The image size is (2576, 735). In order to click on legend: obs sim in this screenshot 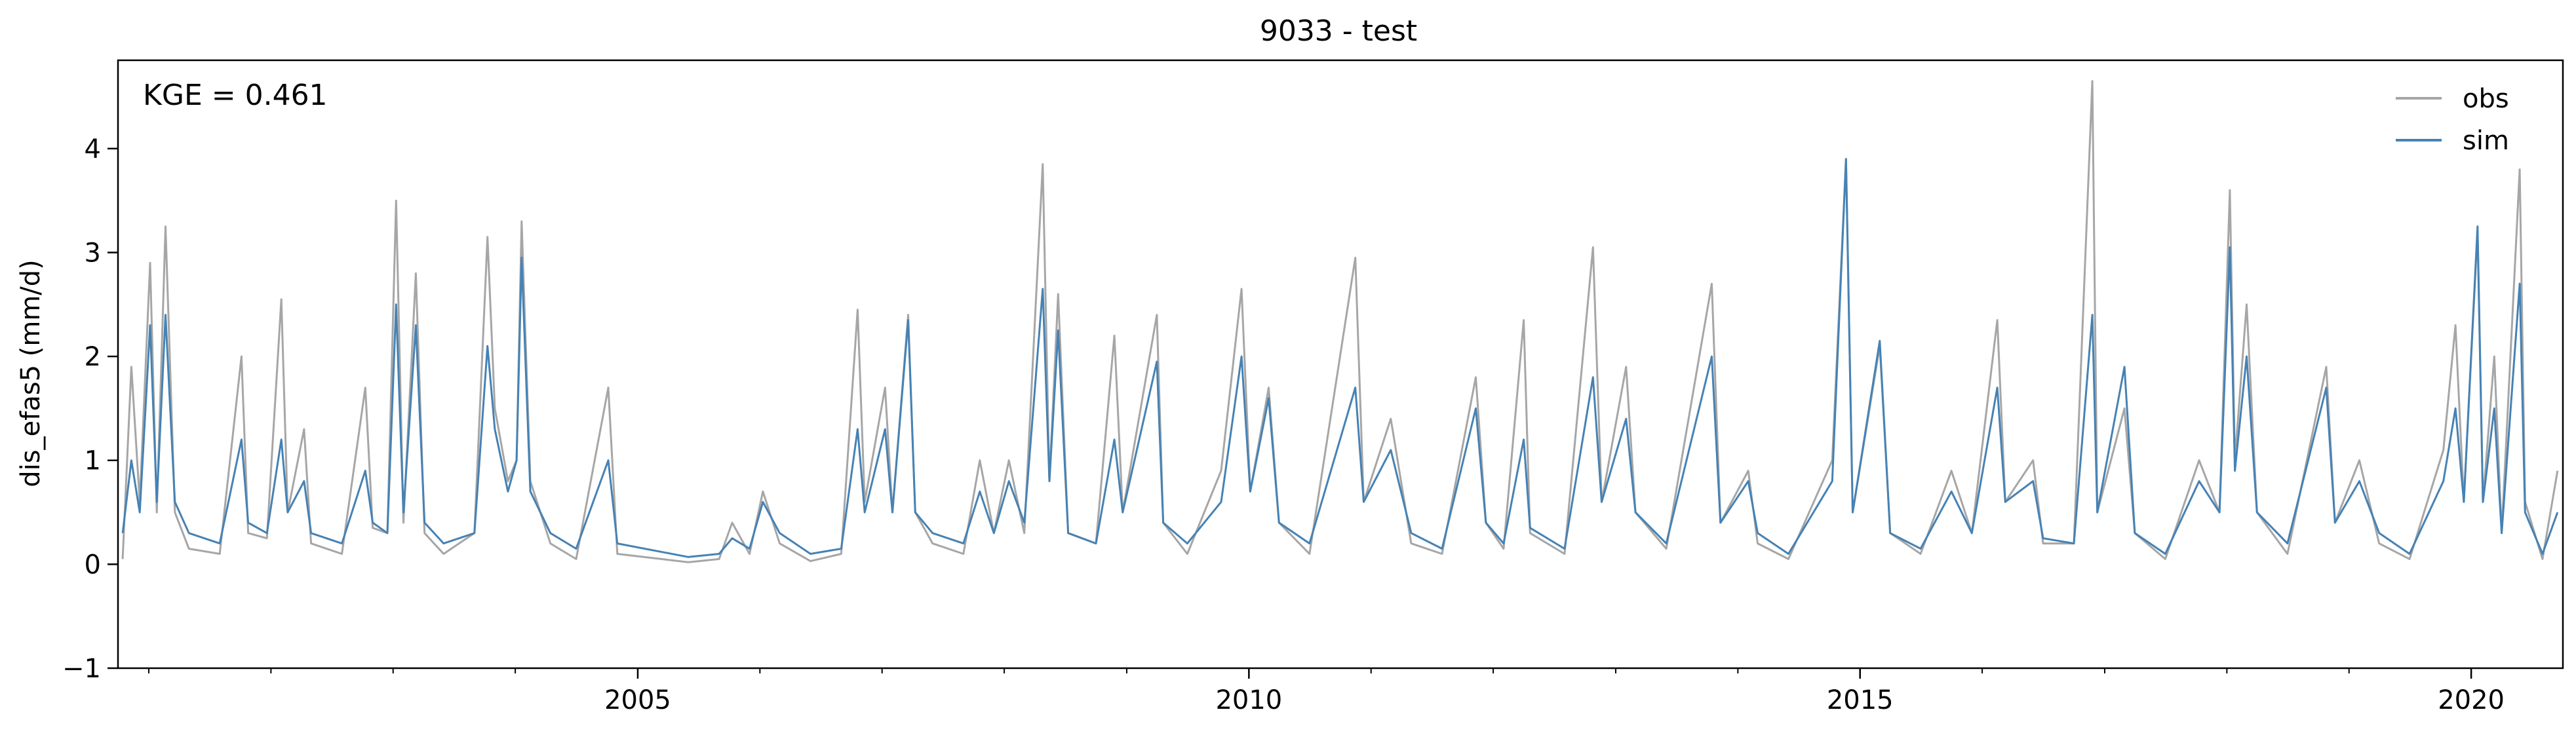, I will do `click(2452, 120)`.